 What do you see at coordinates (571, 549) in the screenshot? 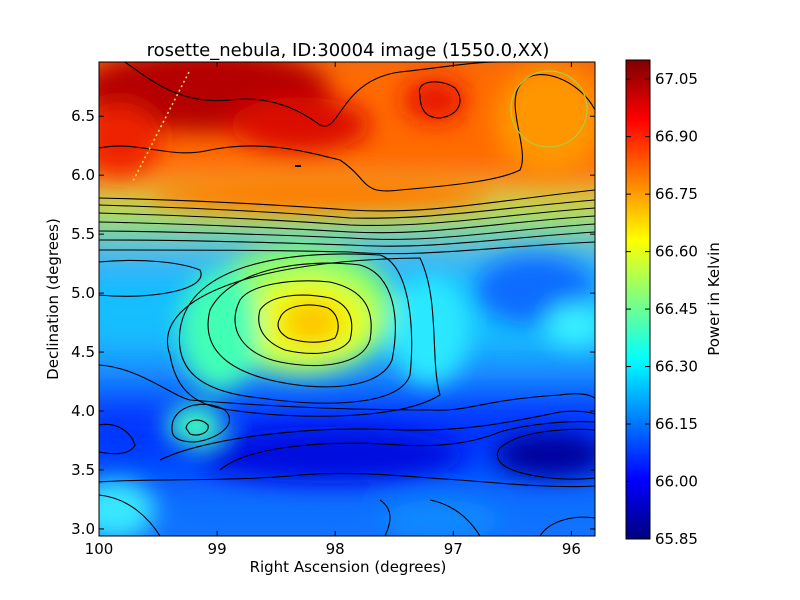
I see `x-tick-label: 96` at bounding box center [571, 549].